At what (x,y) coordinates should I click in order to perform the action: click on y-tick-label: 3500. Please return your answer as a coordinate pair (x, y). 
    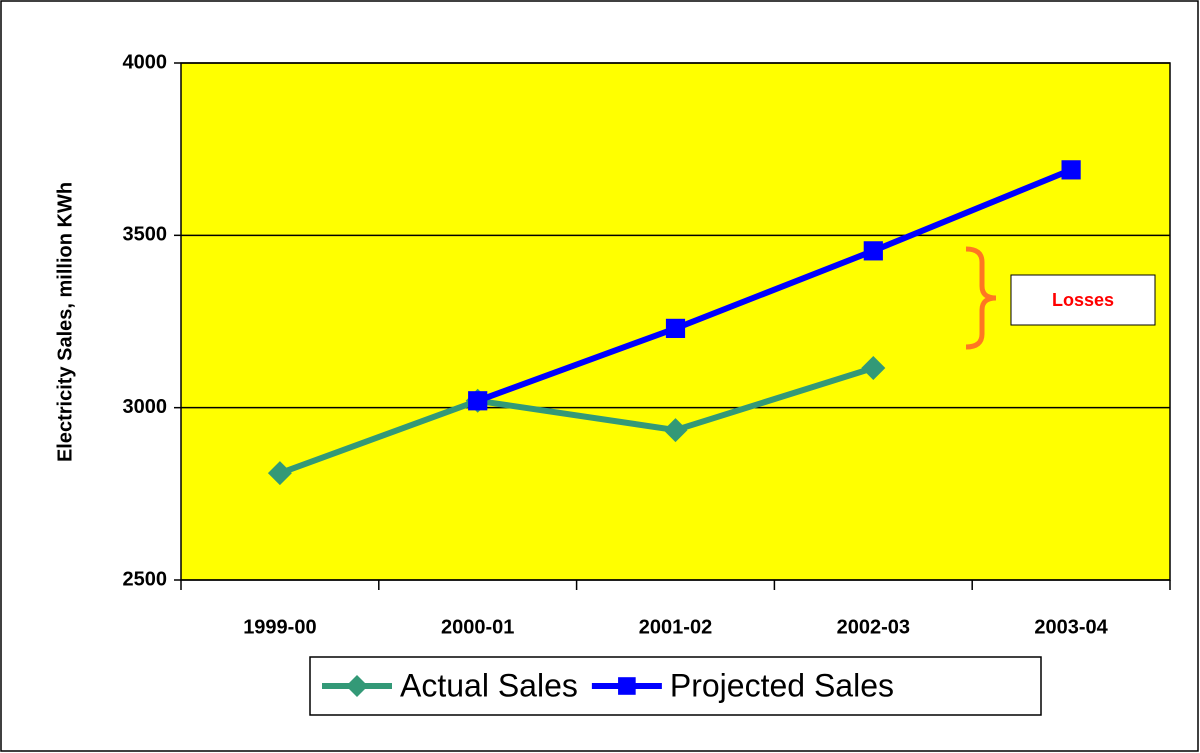
    Looking at the image, I should click on (145, 235).